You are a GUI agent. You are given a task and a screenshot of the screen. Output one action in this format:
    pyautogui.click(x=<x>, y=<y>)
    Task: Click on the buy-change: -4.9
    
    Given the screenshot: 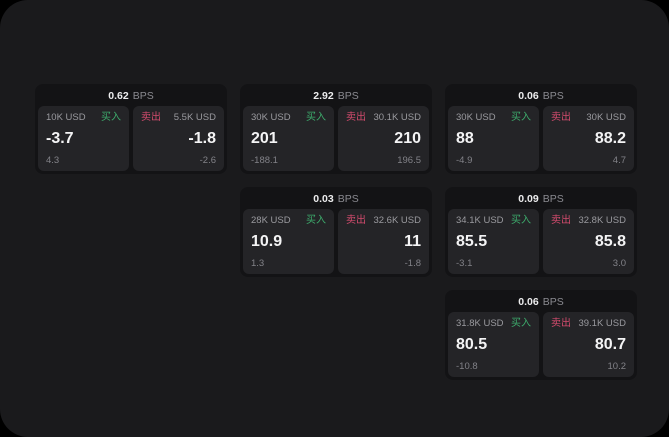 What is the action you would take?
    pyautogui.click(x=464, y=160)
    